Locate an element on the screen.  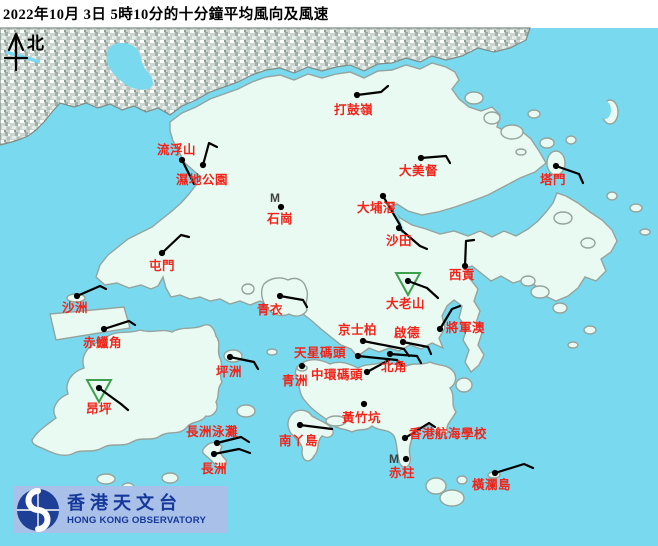
station-stanley: M赤柱 is located at coordinates (402, 466).